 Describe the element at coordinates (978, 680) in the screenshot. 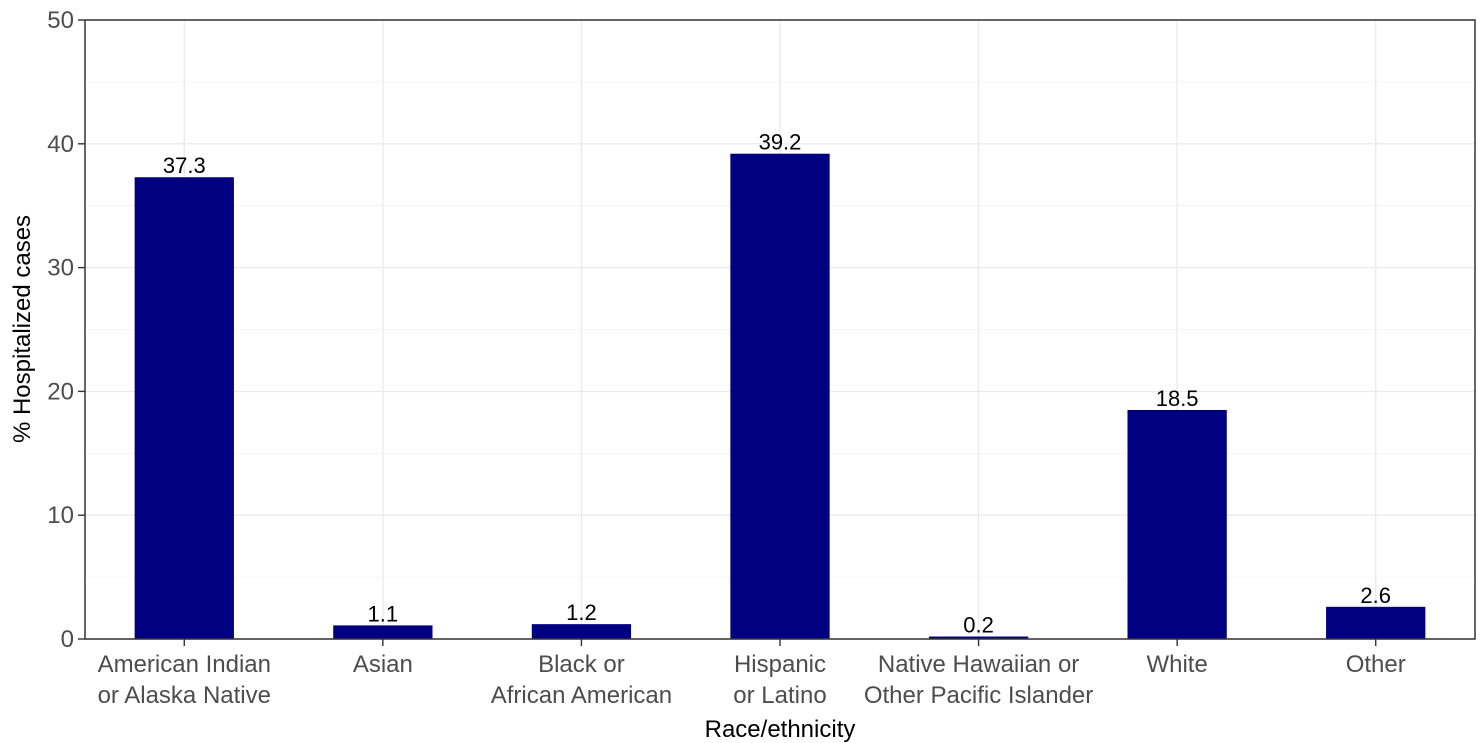

I see `x-tick-label: Native Hawaiian or Other Pacific Islander` at that location.